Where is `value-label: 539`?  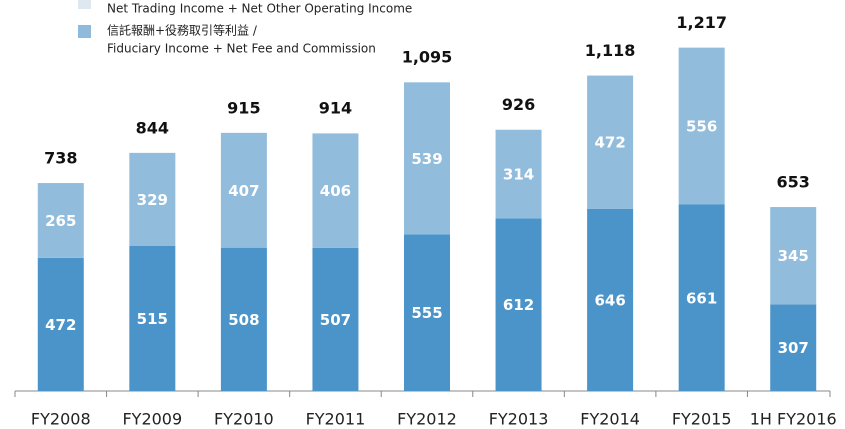 value-label: 539 is located at coordinates (426, 159).